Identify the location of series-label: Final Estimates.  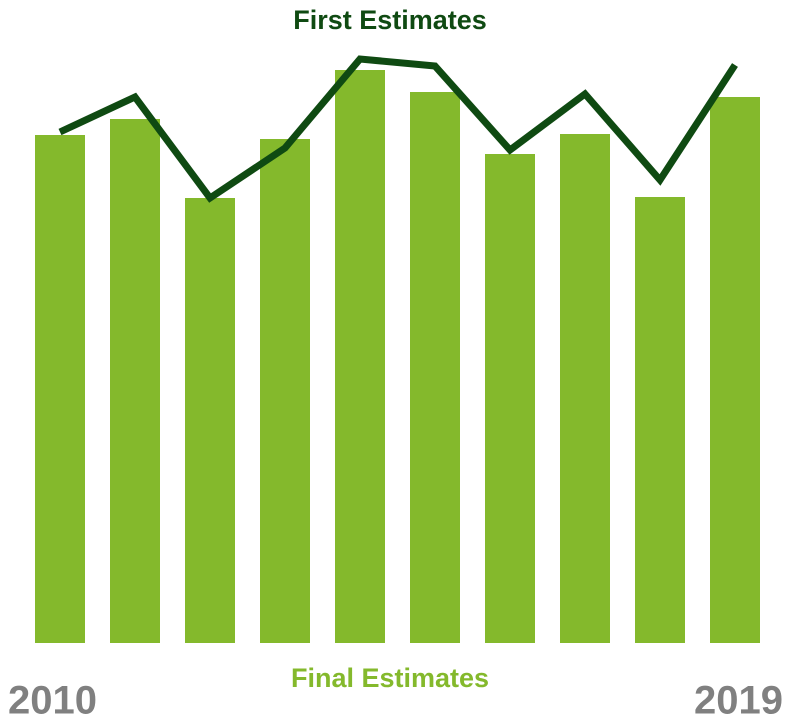
(390, 678).